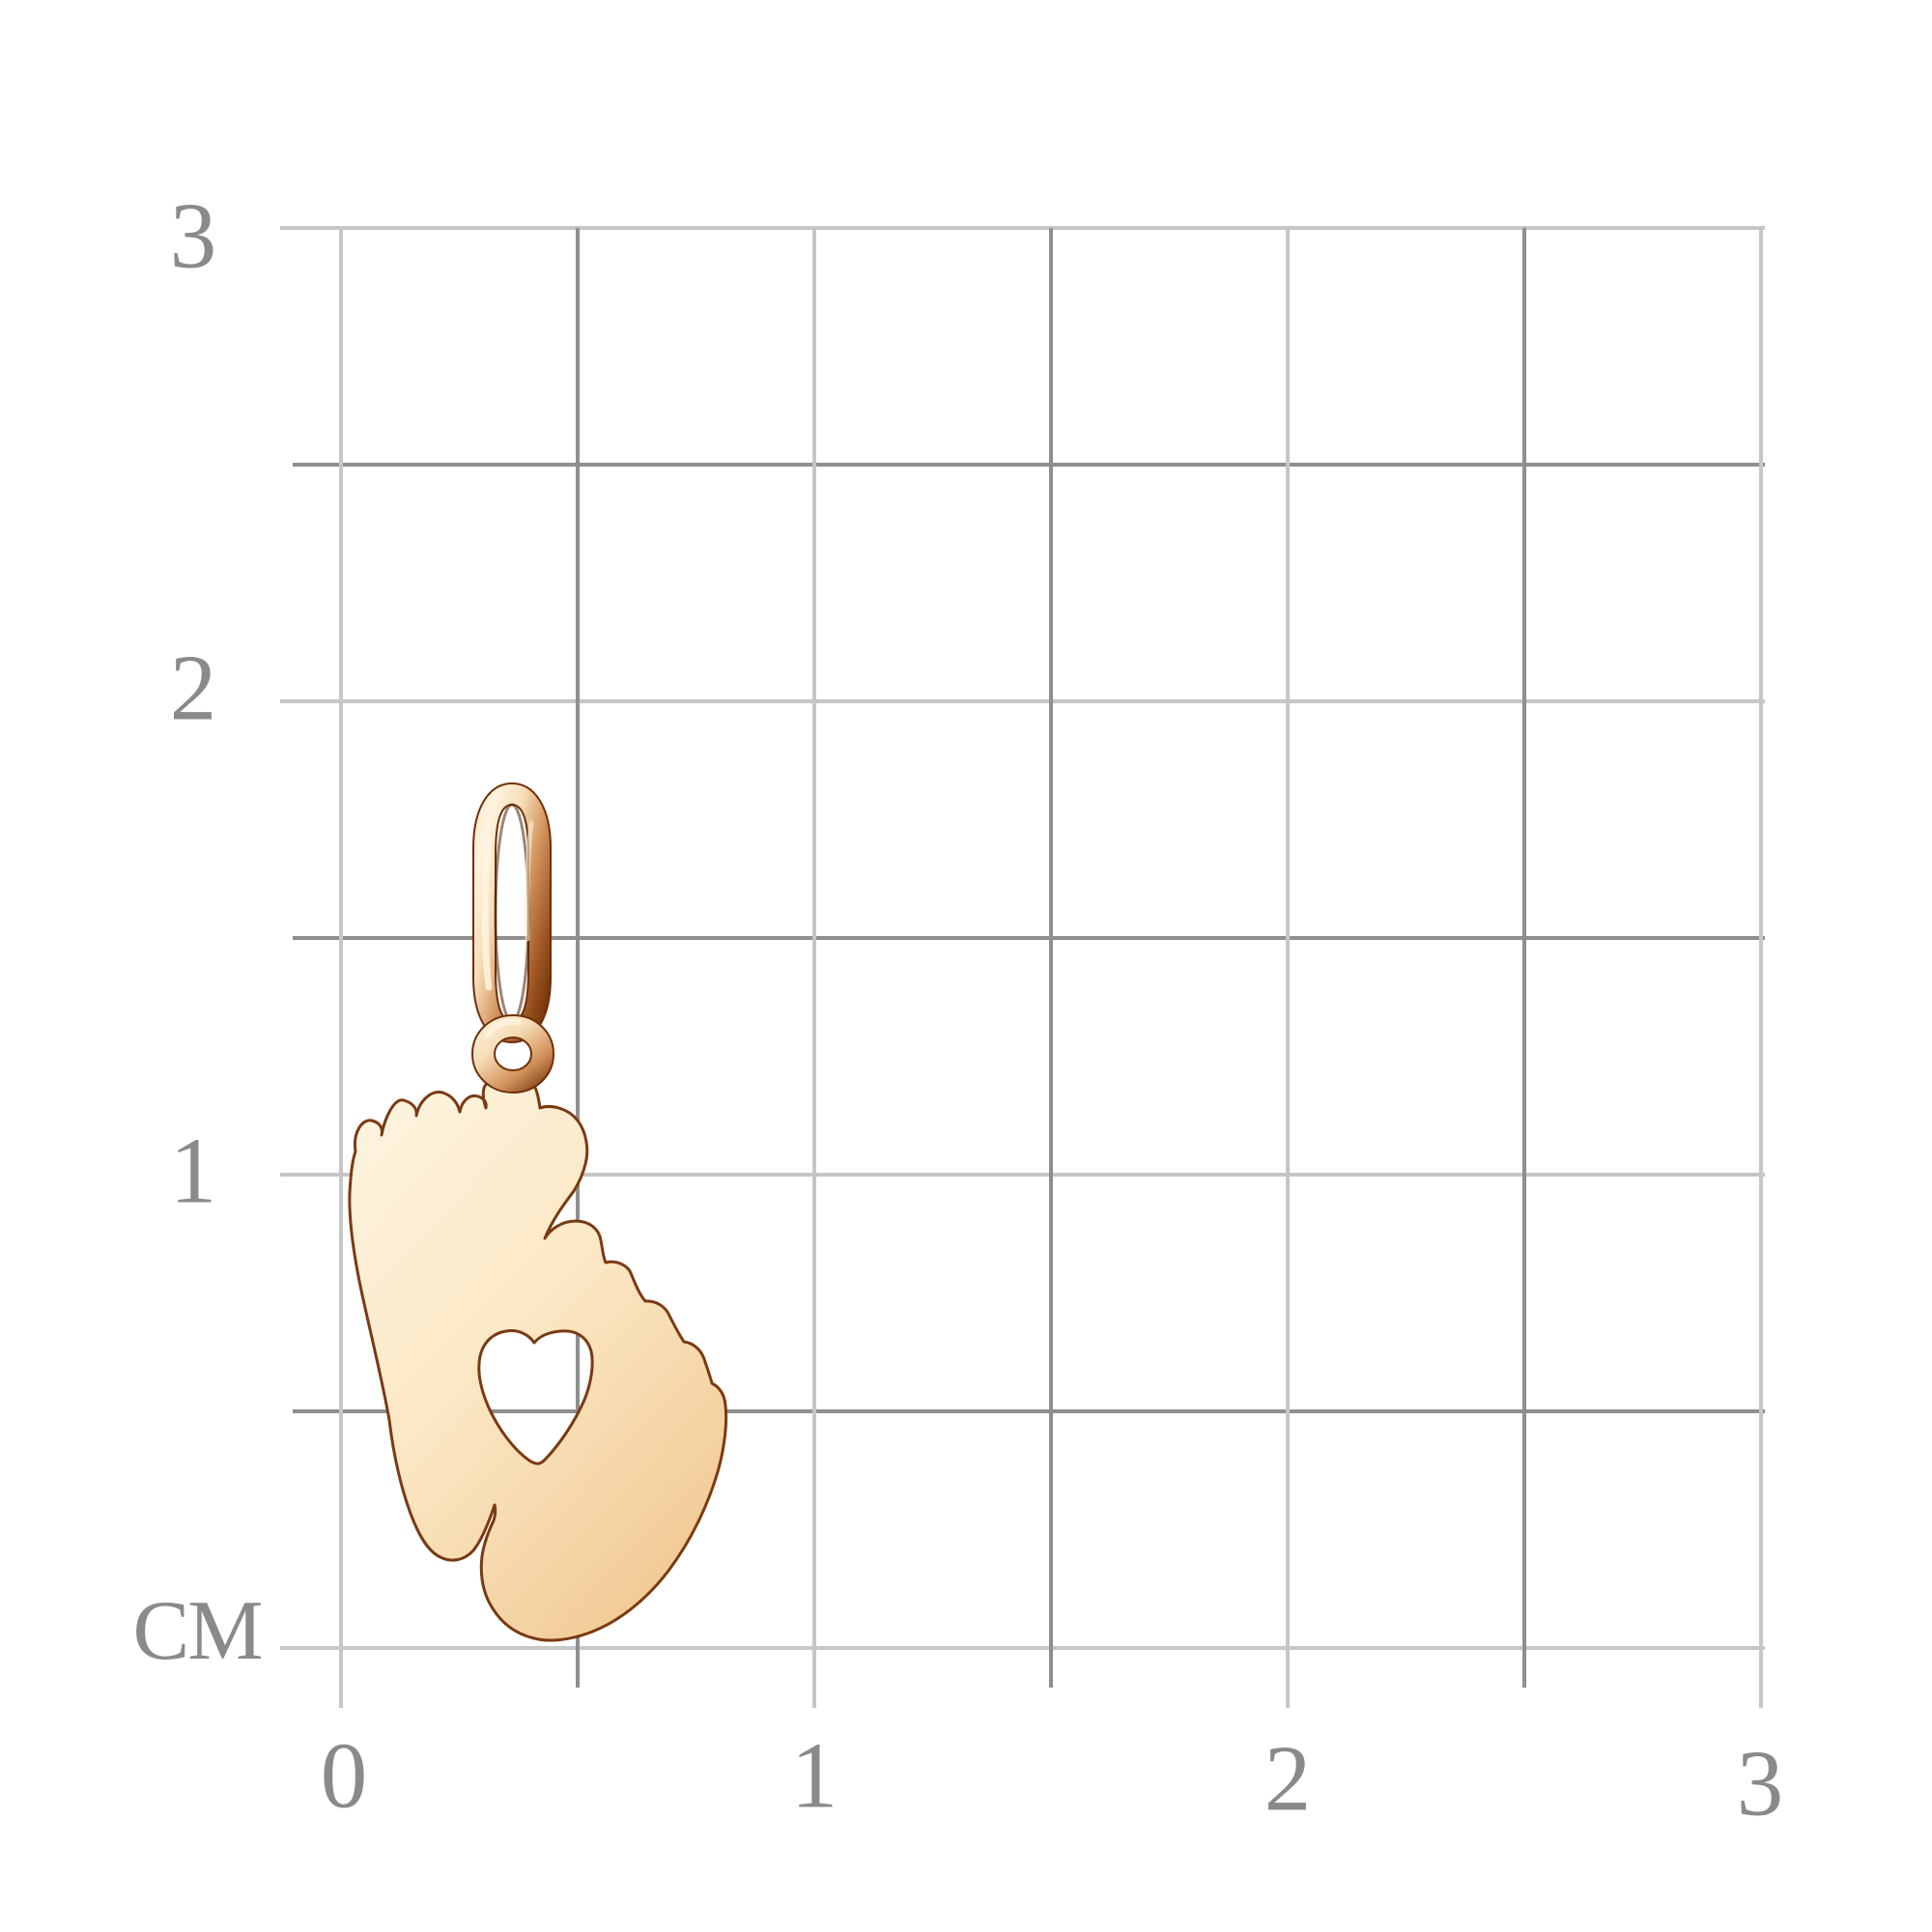 The height and width of the screenshot is (1932, 1932). Describe the element at coordinates (193, 236) in the screenshot. I see `y-axis-label-3: 3` at that location.